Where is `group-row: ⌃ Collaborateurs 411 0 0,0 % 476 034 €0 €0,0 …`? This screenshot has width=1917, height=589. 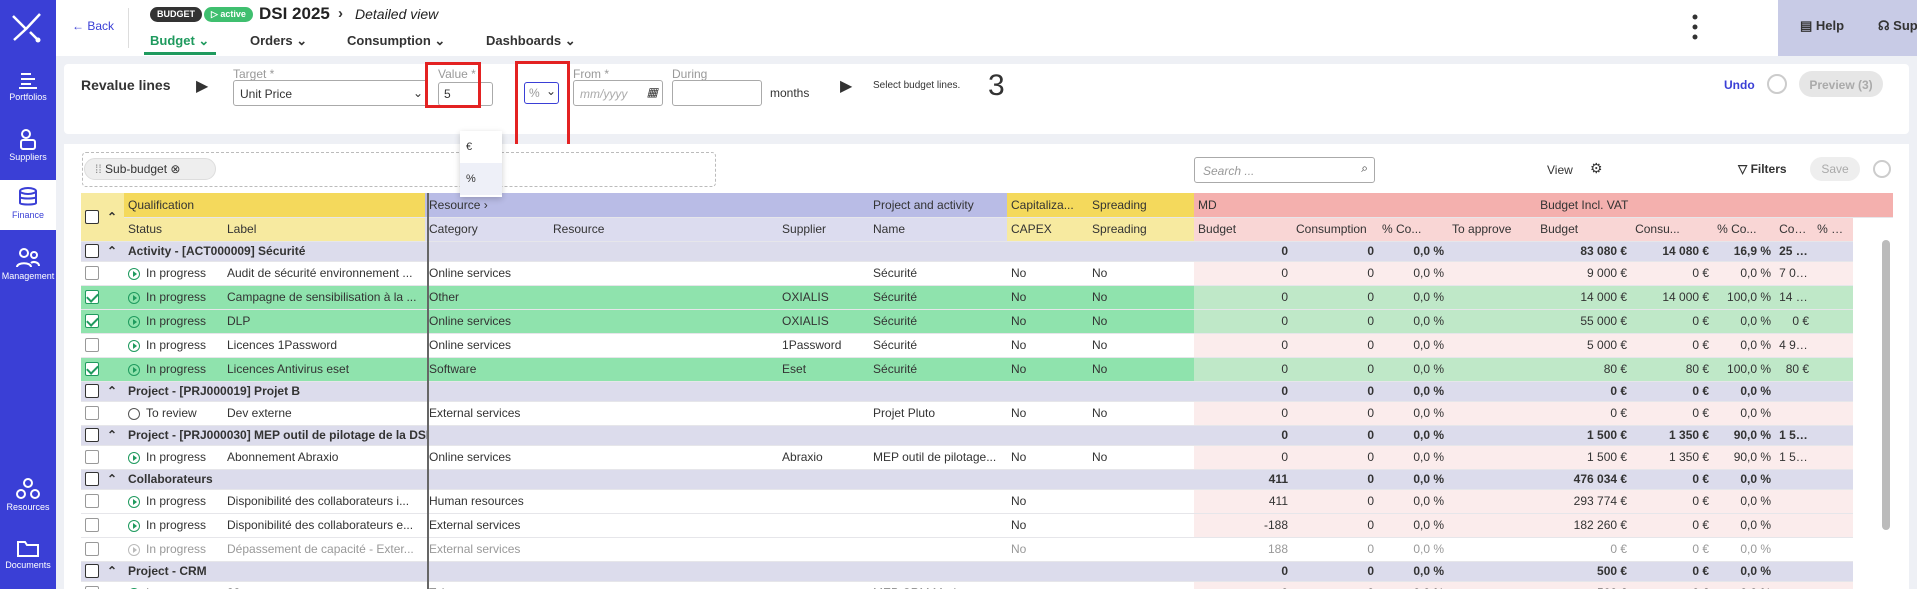
group-row: ⌃ Collaborateurs 411 0 0,0 % 476 034 €0 €0,0 … is located at coordinates (987, 479).